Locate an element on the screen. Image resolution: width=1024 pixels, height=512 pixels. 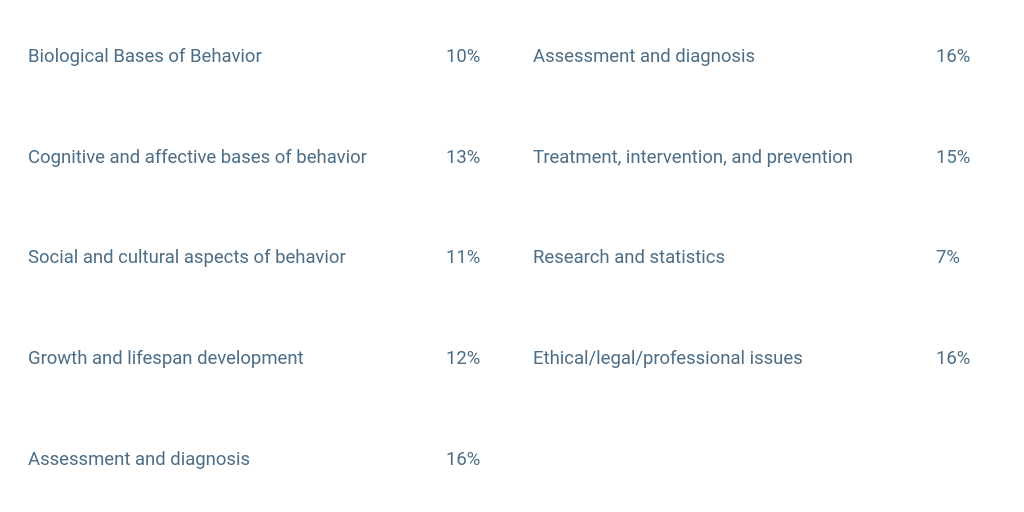
topic-weight: 11% is located at coordinates (463, 257).